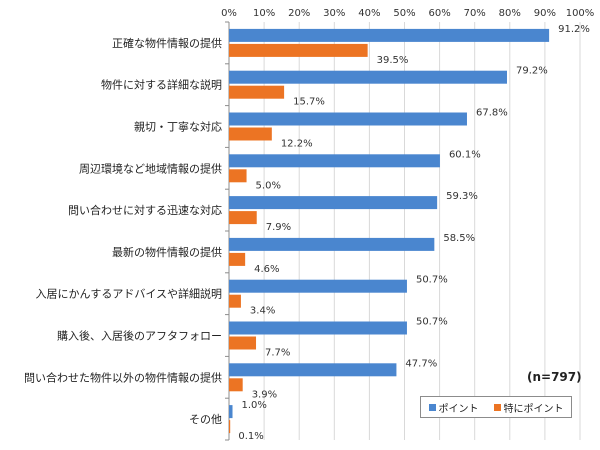 The image size is (600, 450). I want to click on legend-item-special-point: 特にポイント, so click(528, 407).